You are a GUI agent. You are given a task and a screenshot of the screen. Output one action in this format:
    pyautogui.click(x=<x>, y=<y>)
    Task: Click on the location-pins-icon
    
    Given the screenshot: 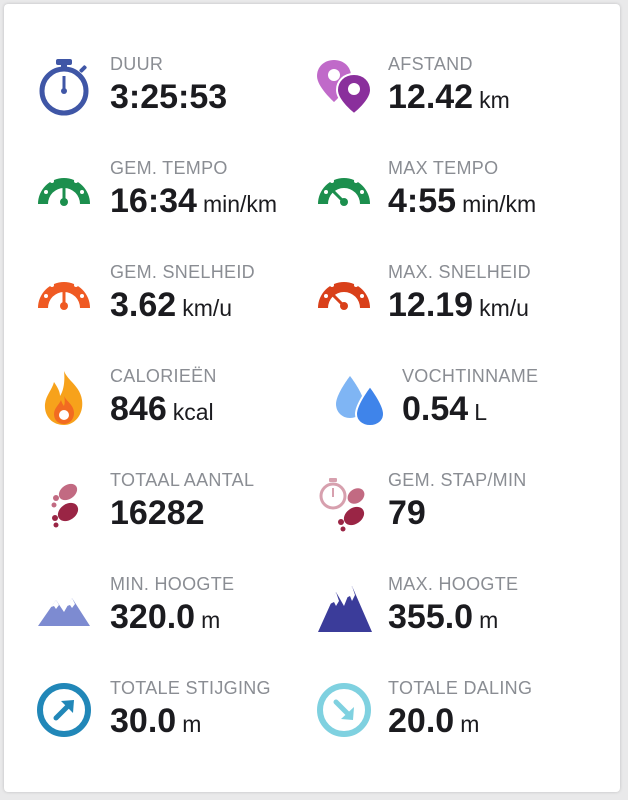 What is the action you would take?
    pyautogui.click(x=344, y=86)
    